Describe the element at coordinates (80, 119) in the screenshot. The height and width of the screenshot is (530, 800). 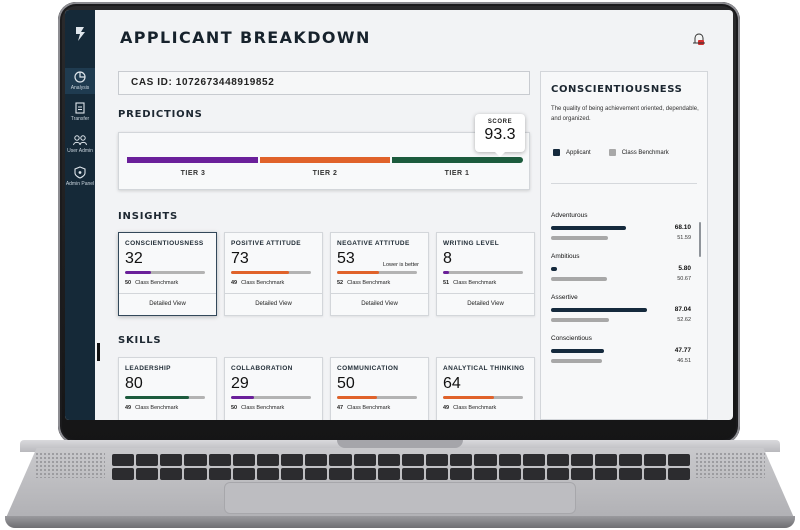
I see `sidebar-item-label: Transfer` at that location.